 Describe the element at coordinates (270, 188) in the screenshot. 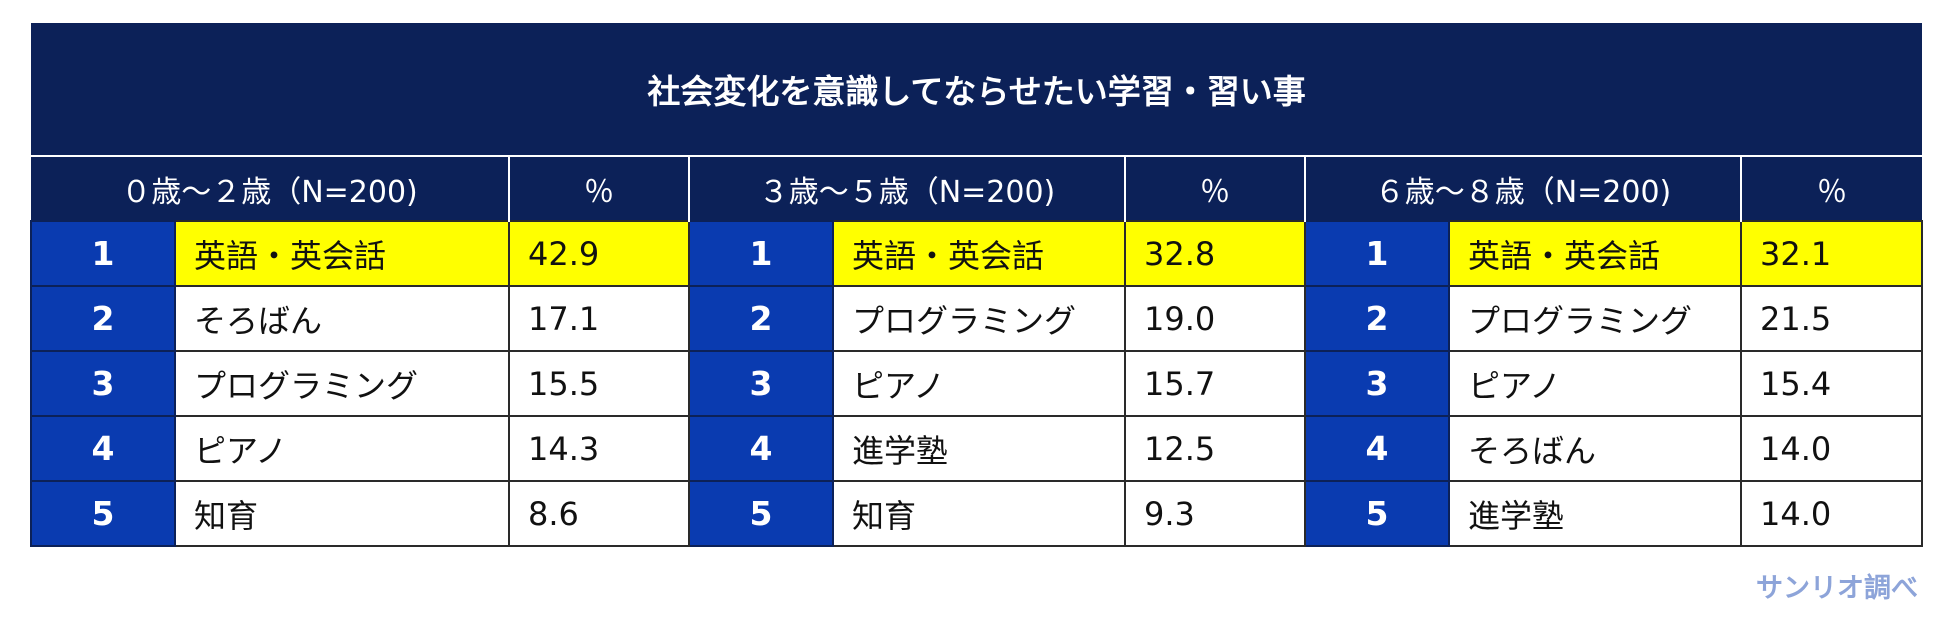

I see `age-group-header-0-2: ０歳～２歳（N=200)` at that location.